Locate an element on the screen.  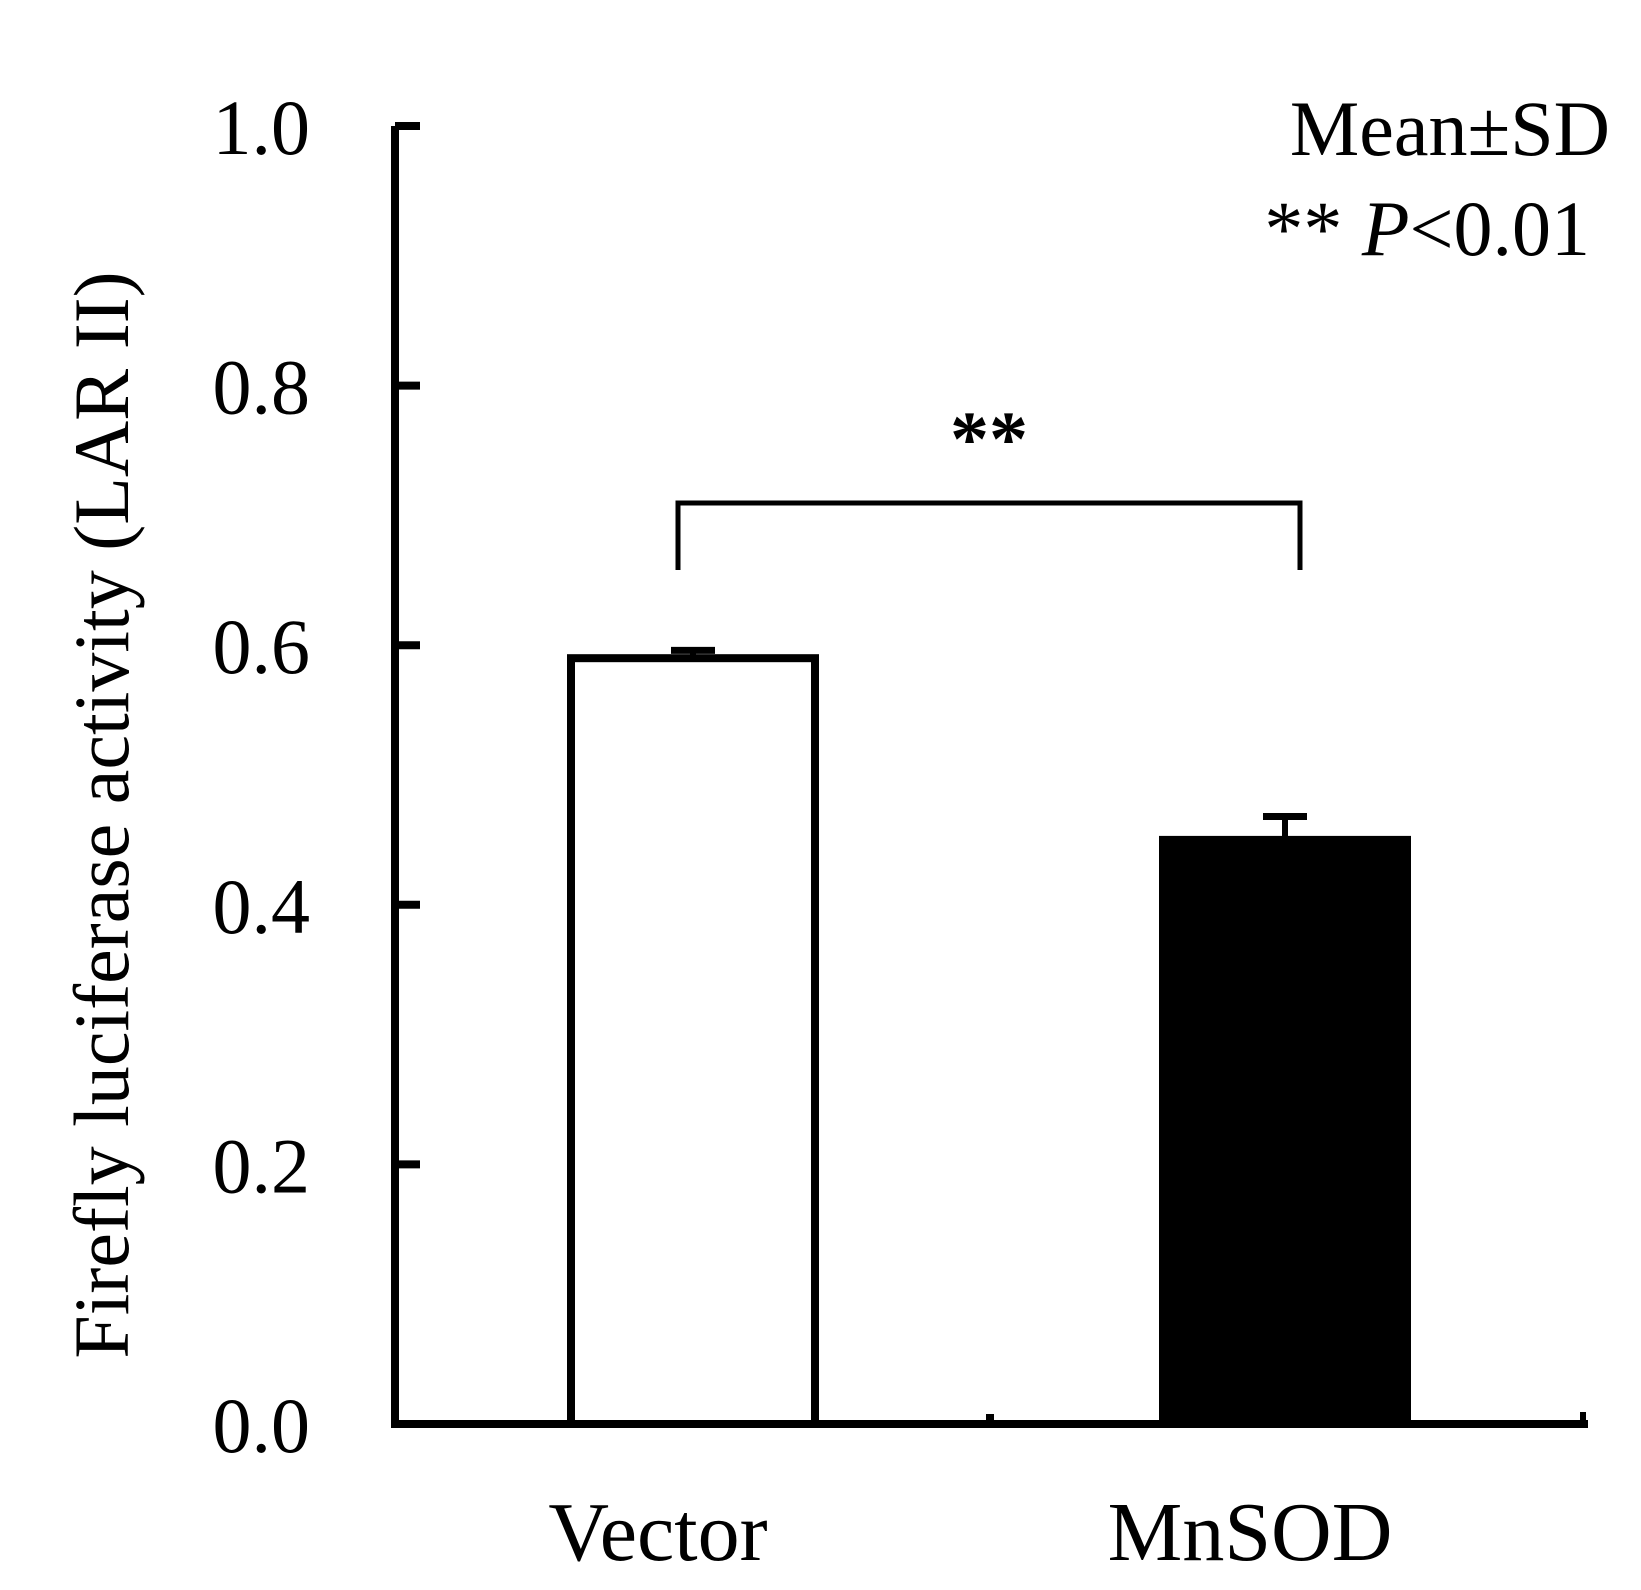
significance-stars: ** is located at coordinates (989, 438).